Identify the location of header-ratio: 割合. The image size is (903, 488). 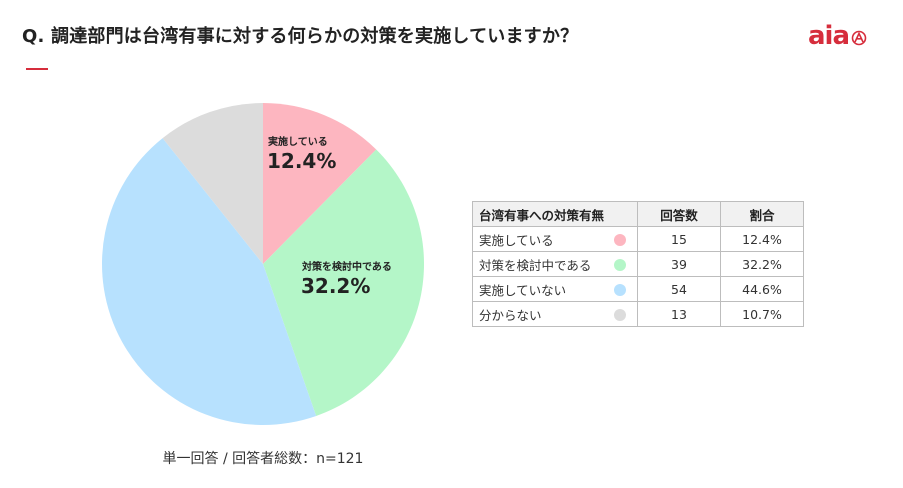
(762, 214).